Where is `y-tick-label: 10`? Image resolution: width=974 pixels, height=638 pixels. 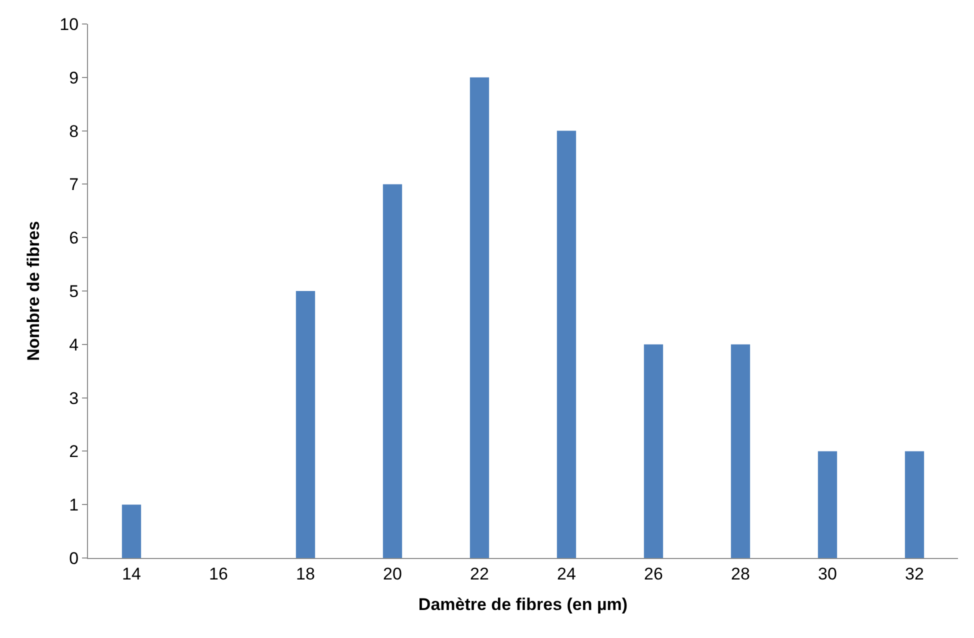
y-tick-label: 10 is located at coordinates (69, 24).